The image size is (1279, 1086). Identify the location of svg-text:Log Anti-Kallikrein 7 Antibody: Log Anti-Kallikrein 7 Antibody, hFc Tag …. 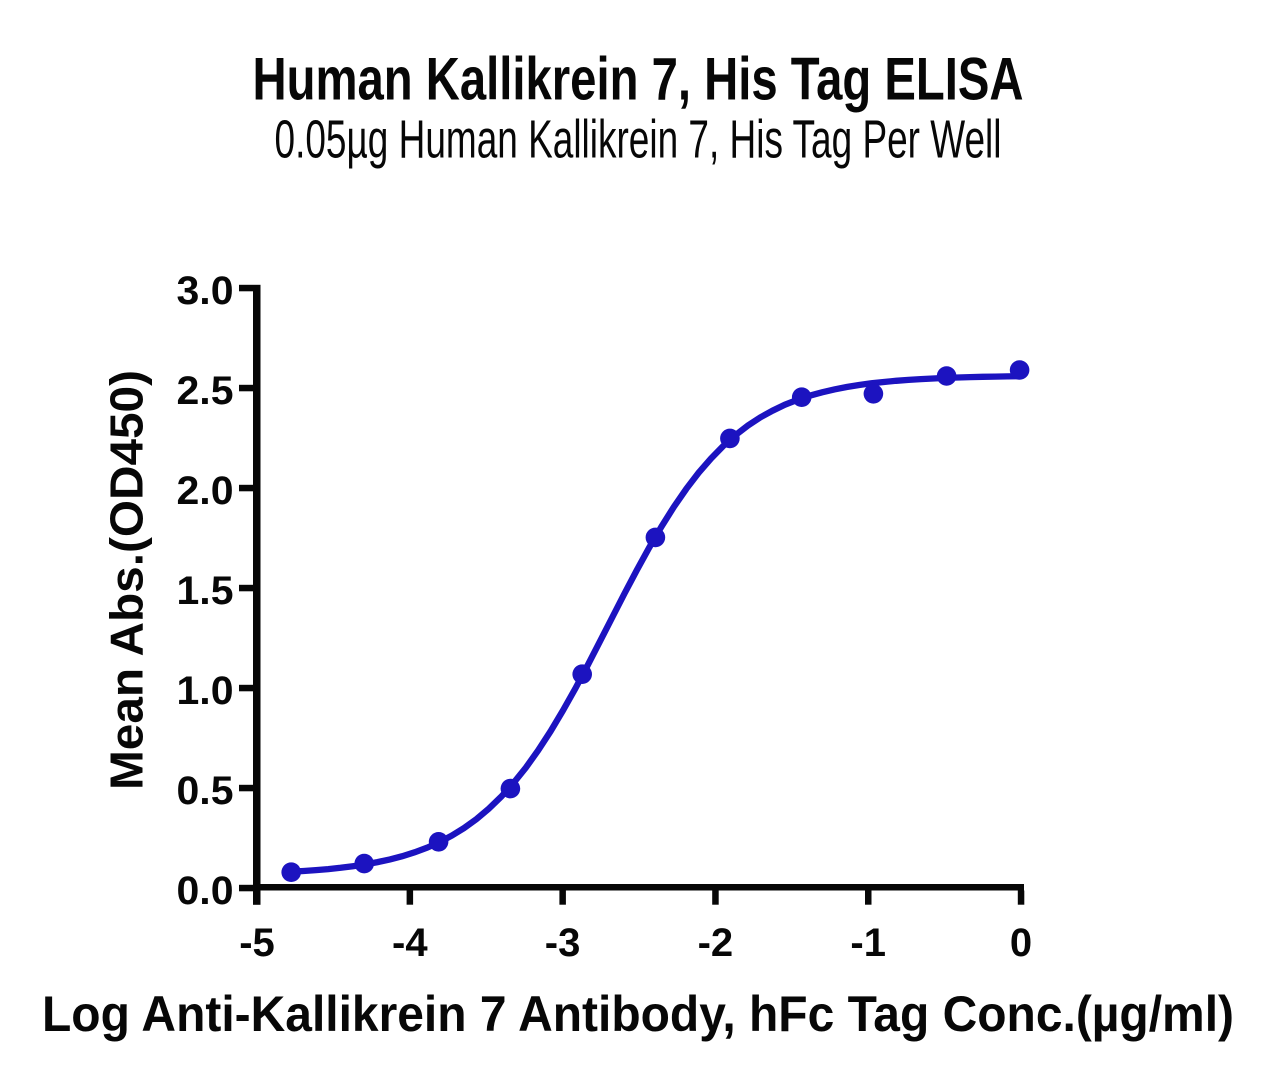
(638, 1014).